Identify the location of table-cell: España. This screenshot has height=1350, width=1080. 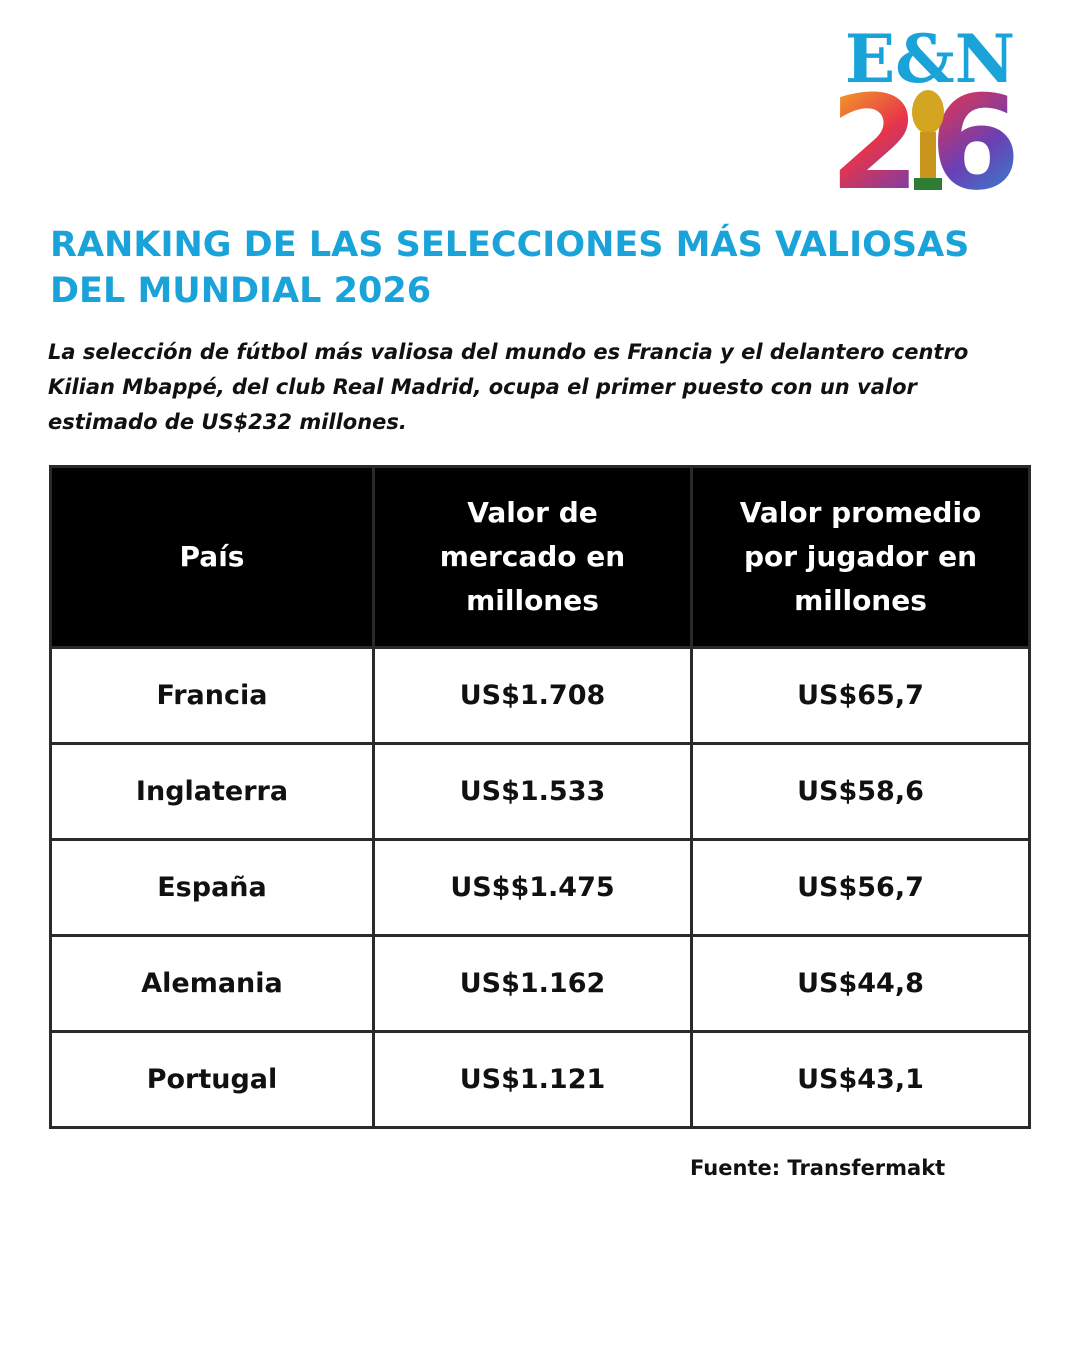
(212, 887).